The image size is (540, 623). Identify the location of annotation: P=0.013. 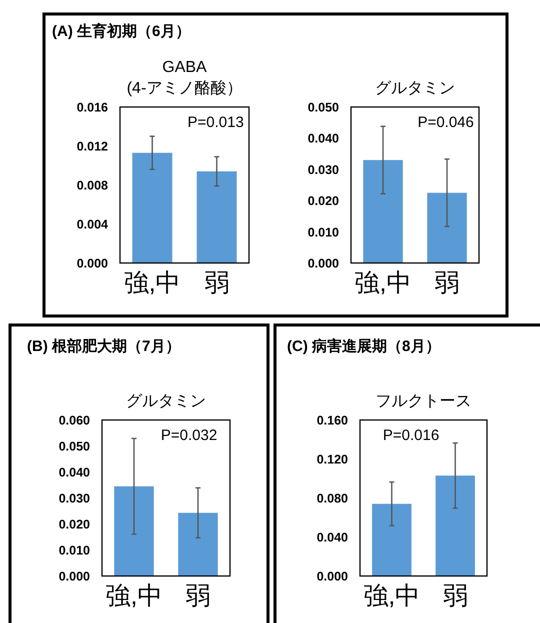
(216, 122).